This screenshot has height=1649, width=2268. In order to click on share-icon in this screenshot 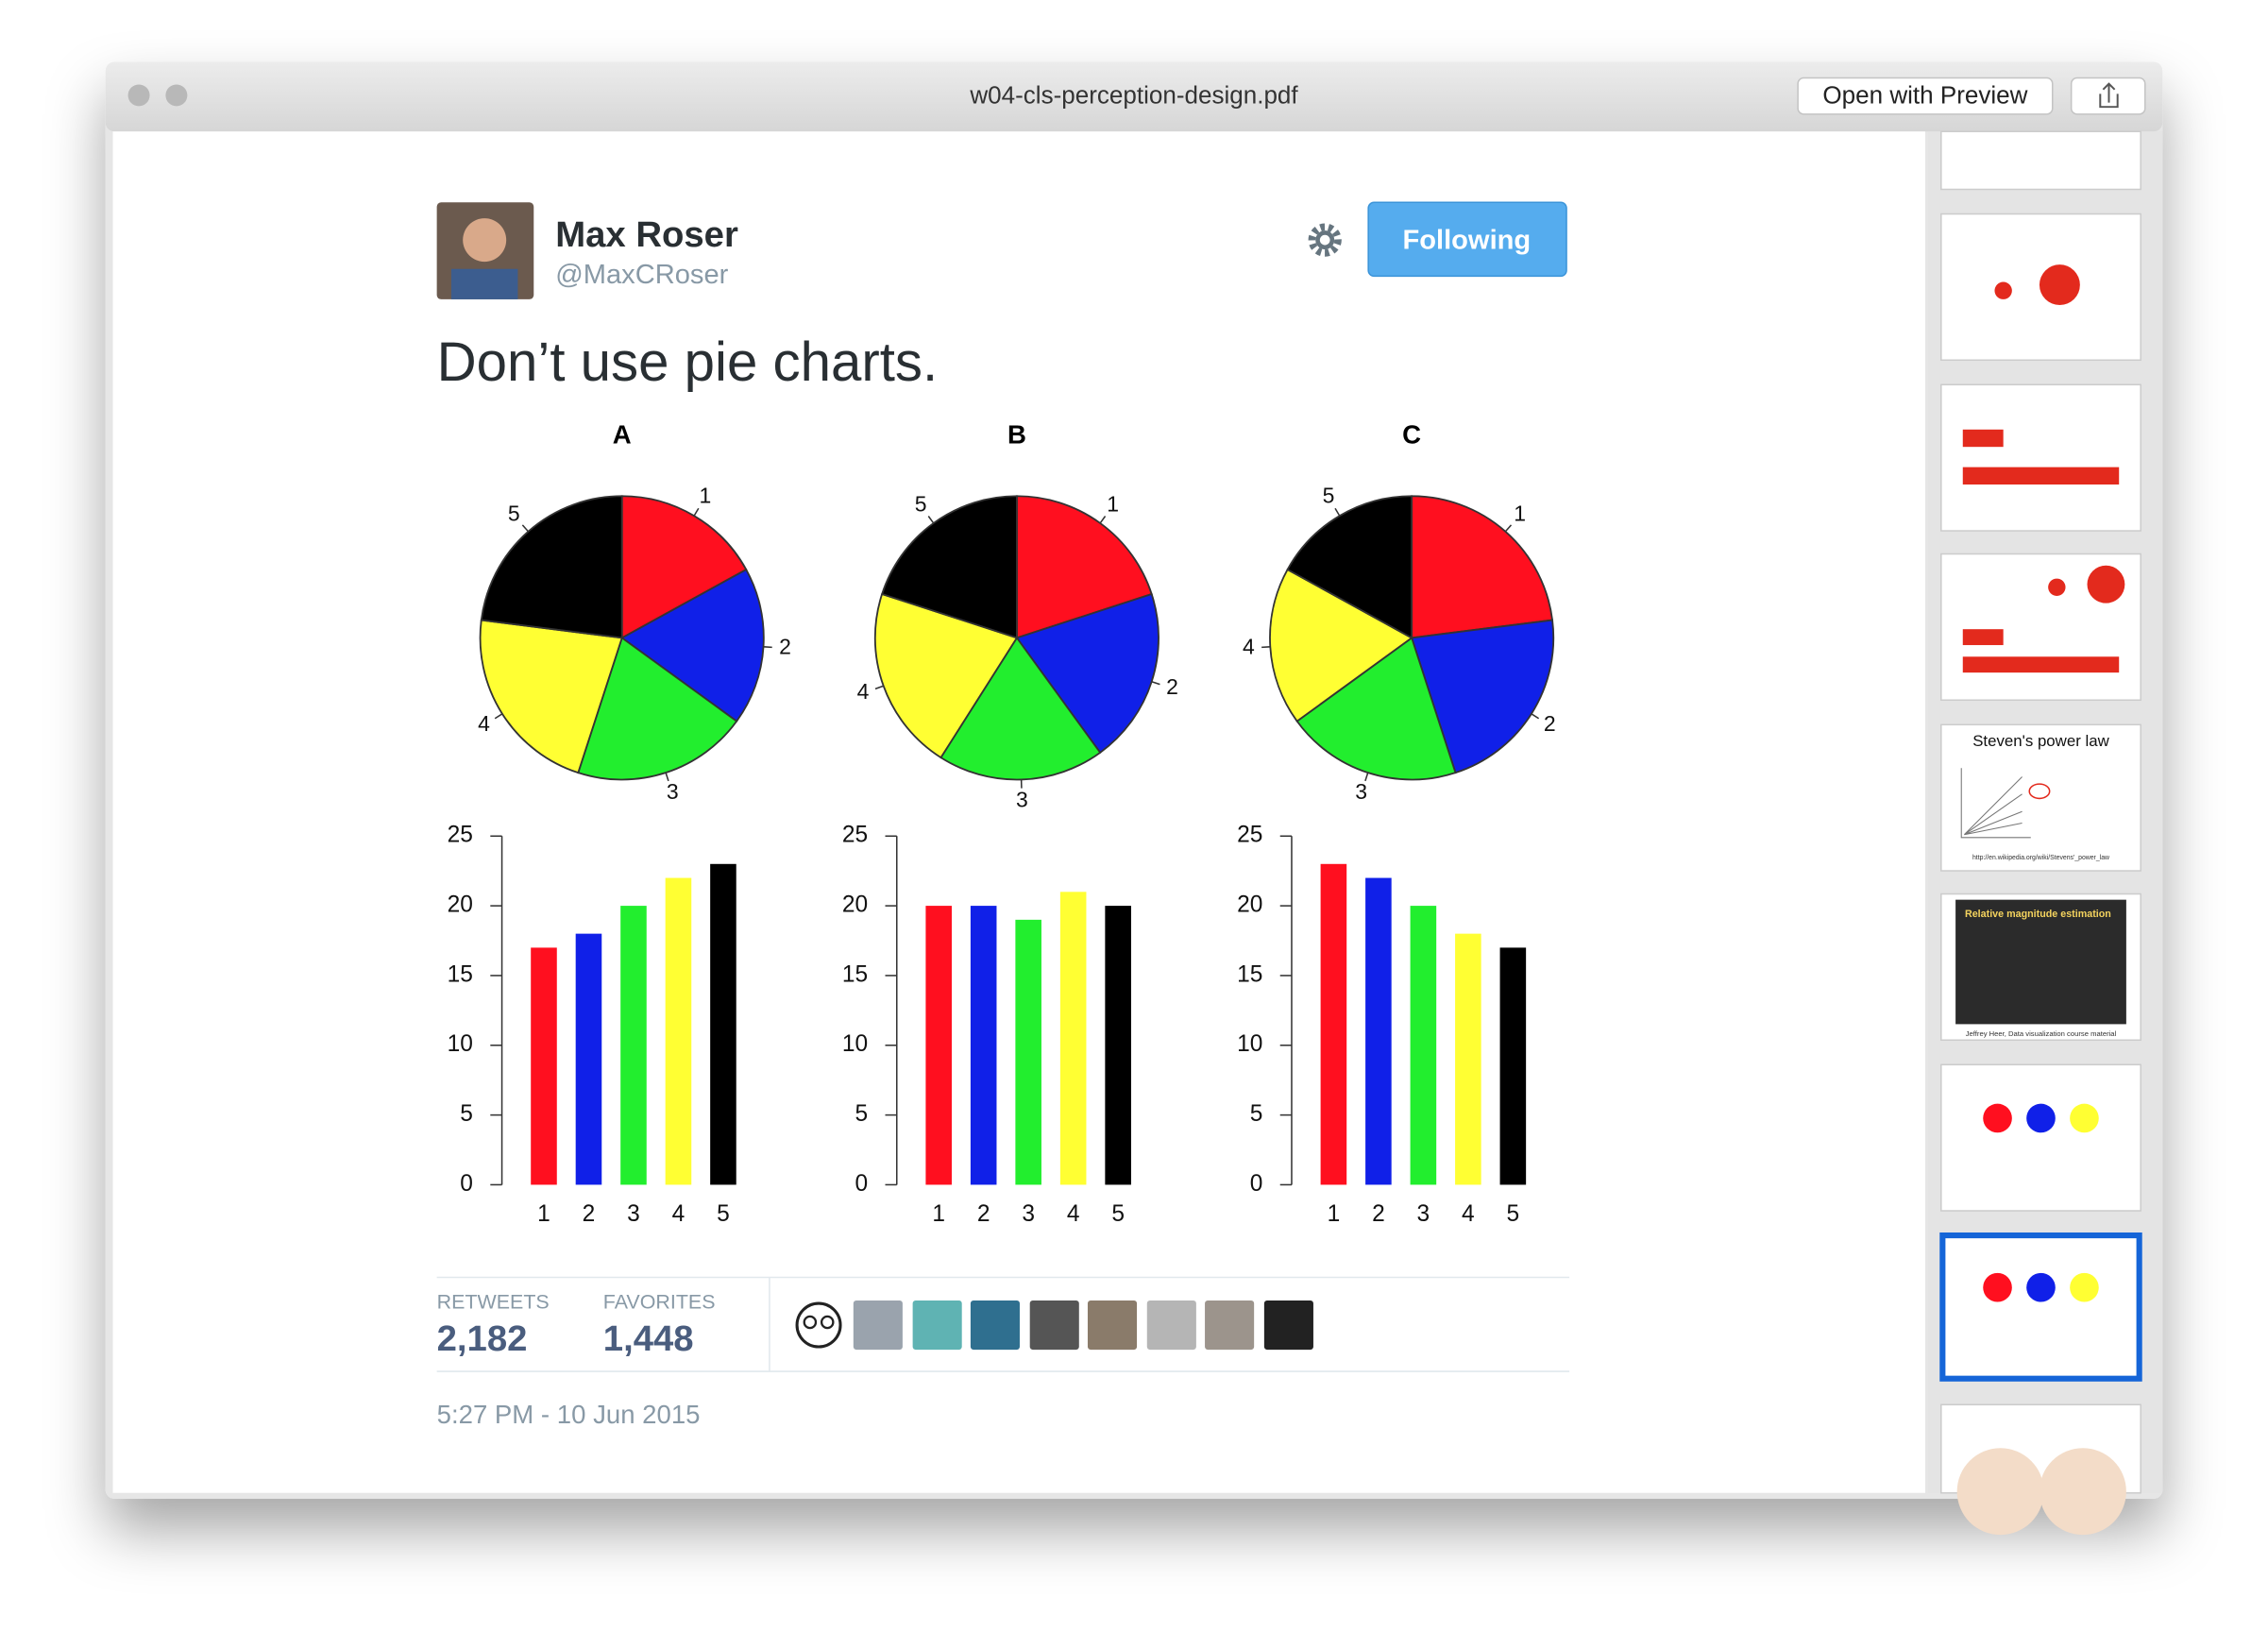, I will do `click(2109, 95)`.